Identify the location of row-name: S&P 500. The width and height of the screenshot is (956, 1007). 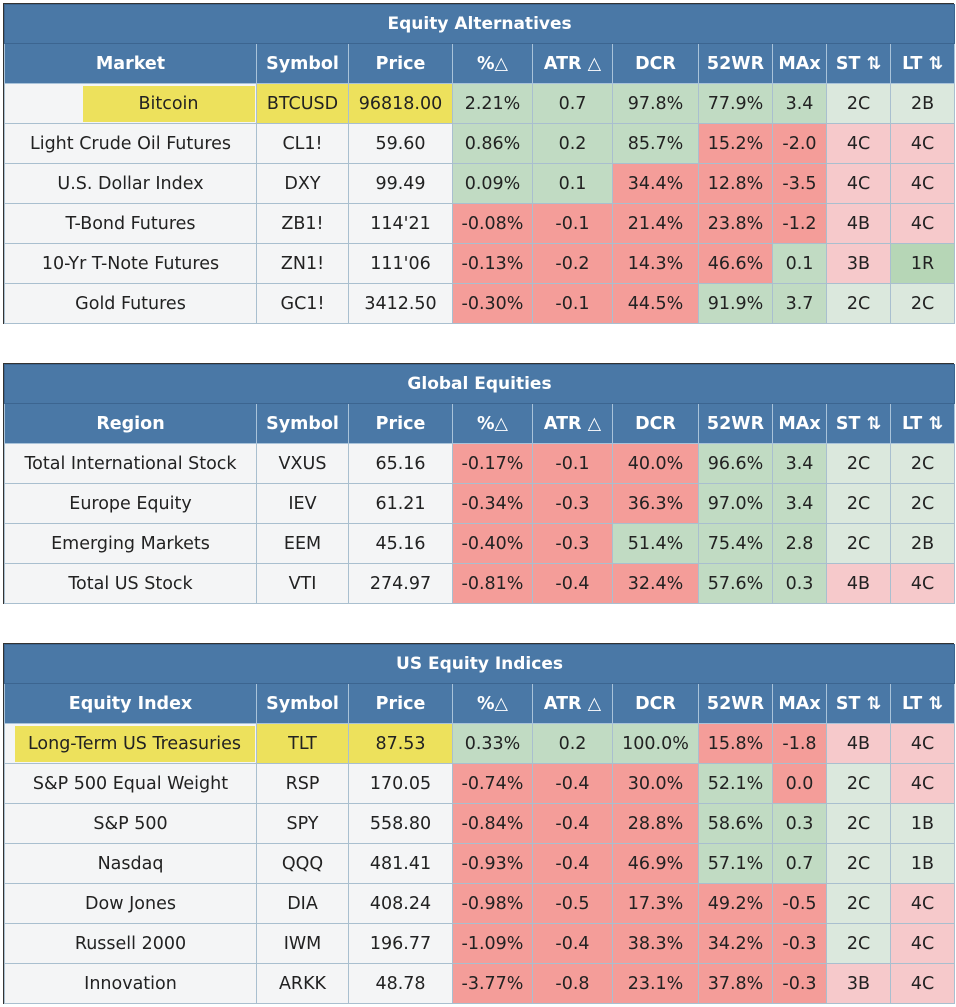
(130, 823).